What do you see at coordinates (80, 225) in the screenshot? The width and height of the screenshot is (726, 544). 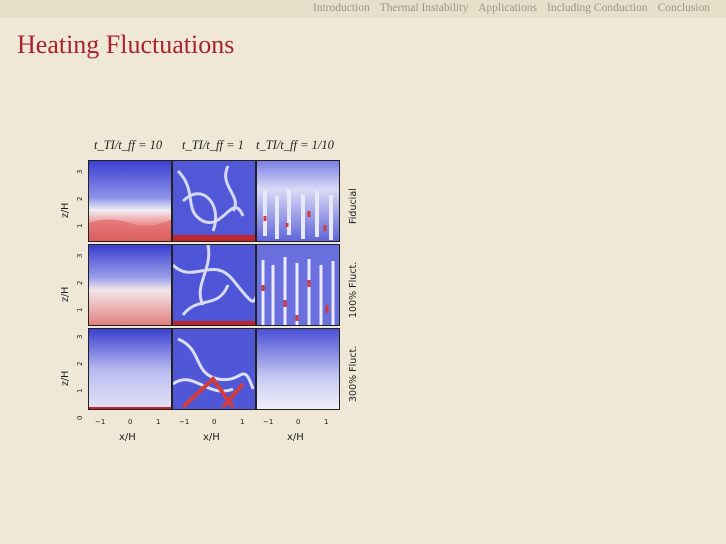 I see `ytick-row1-1: 1` at bounding box center [80, 225].